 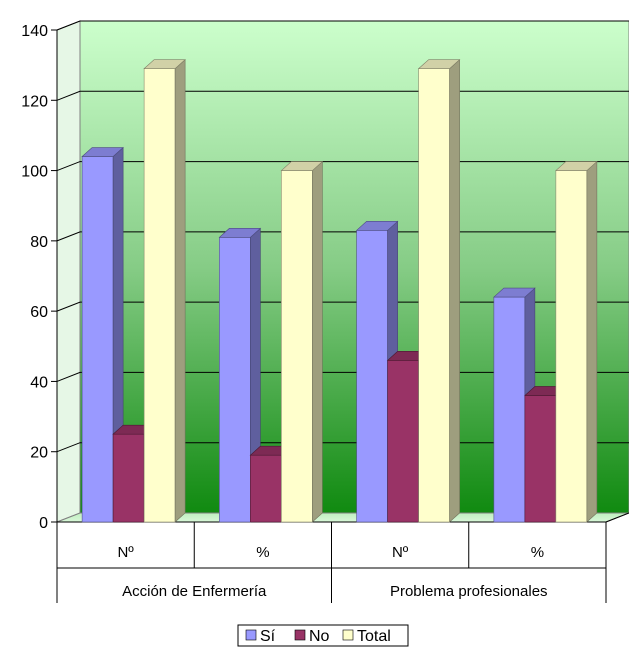 I want to click on legend-item-sí: Sí, so click(x=260, y=636).